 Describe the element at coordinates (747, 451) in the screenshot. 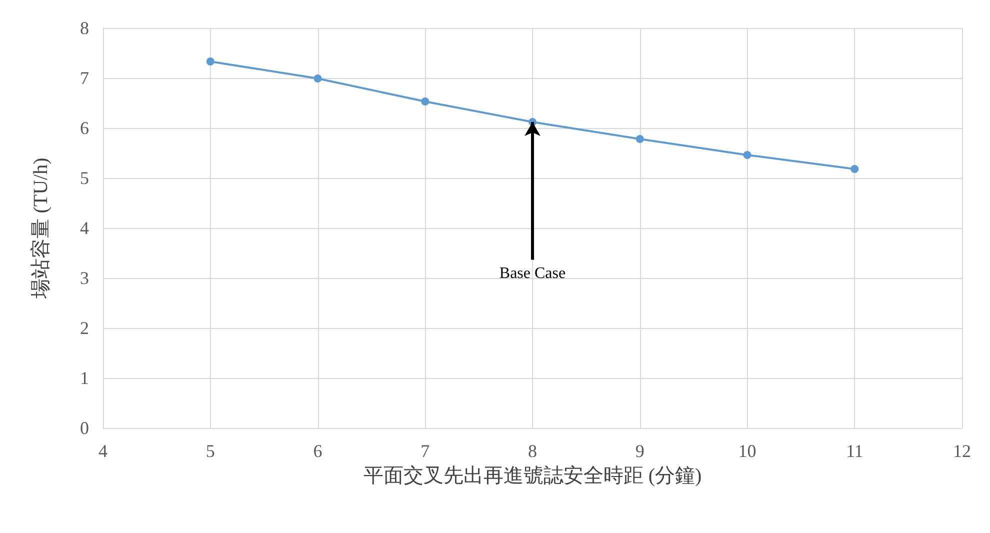

I see `x-tick-label: 10` at that location.